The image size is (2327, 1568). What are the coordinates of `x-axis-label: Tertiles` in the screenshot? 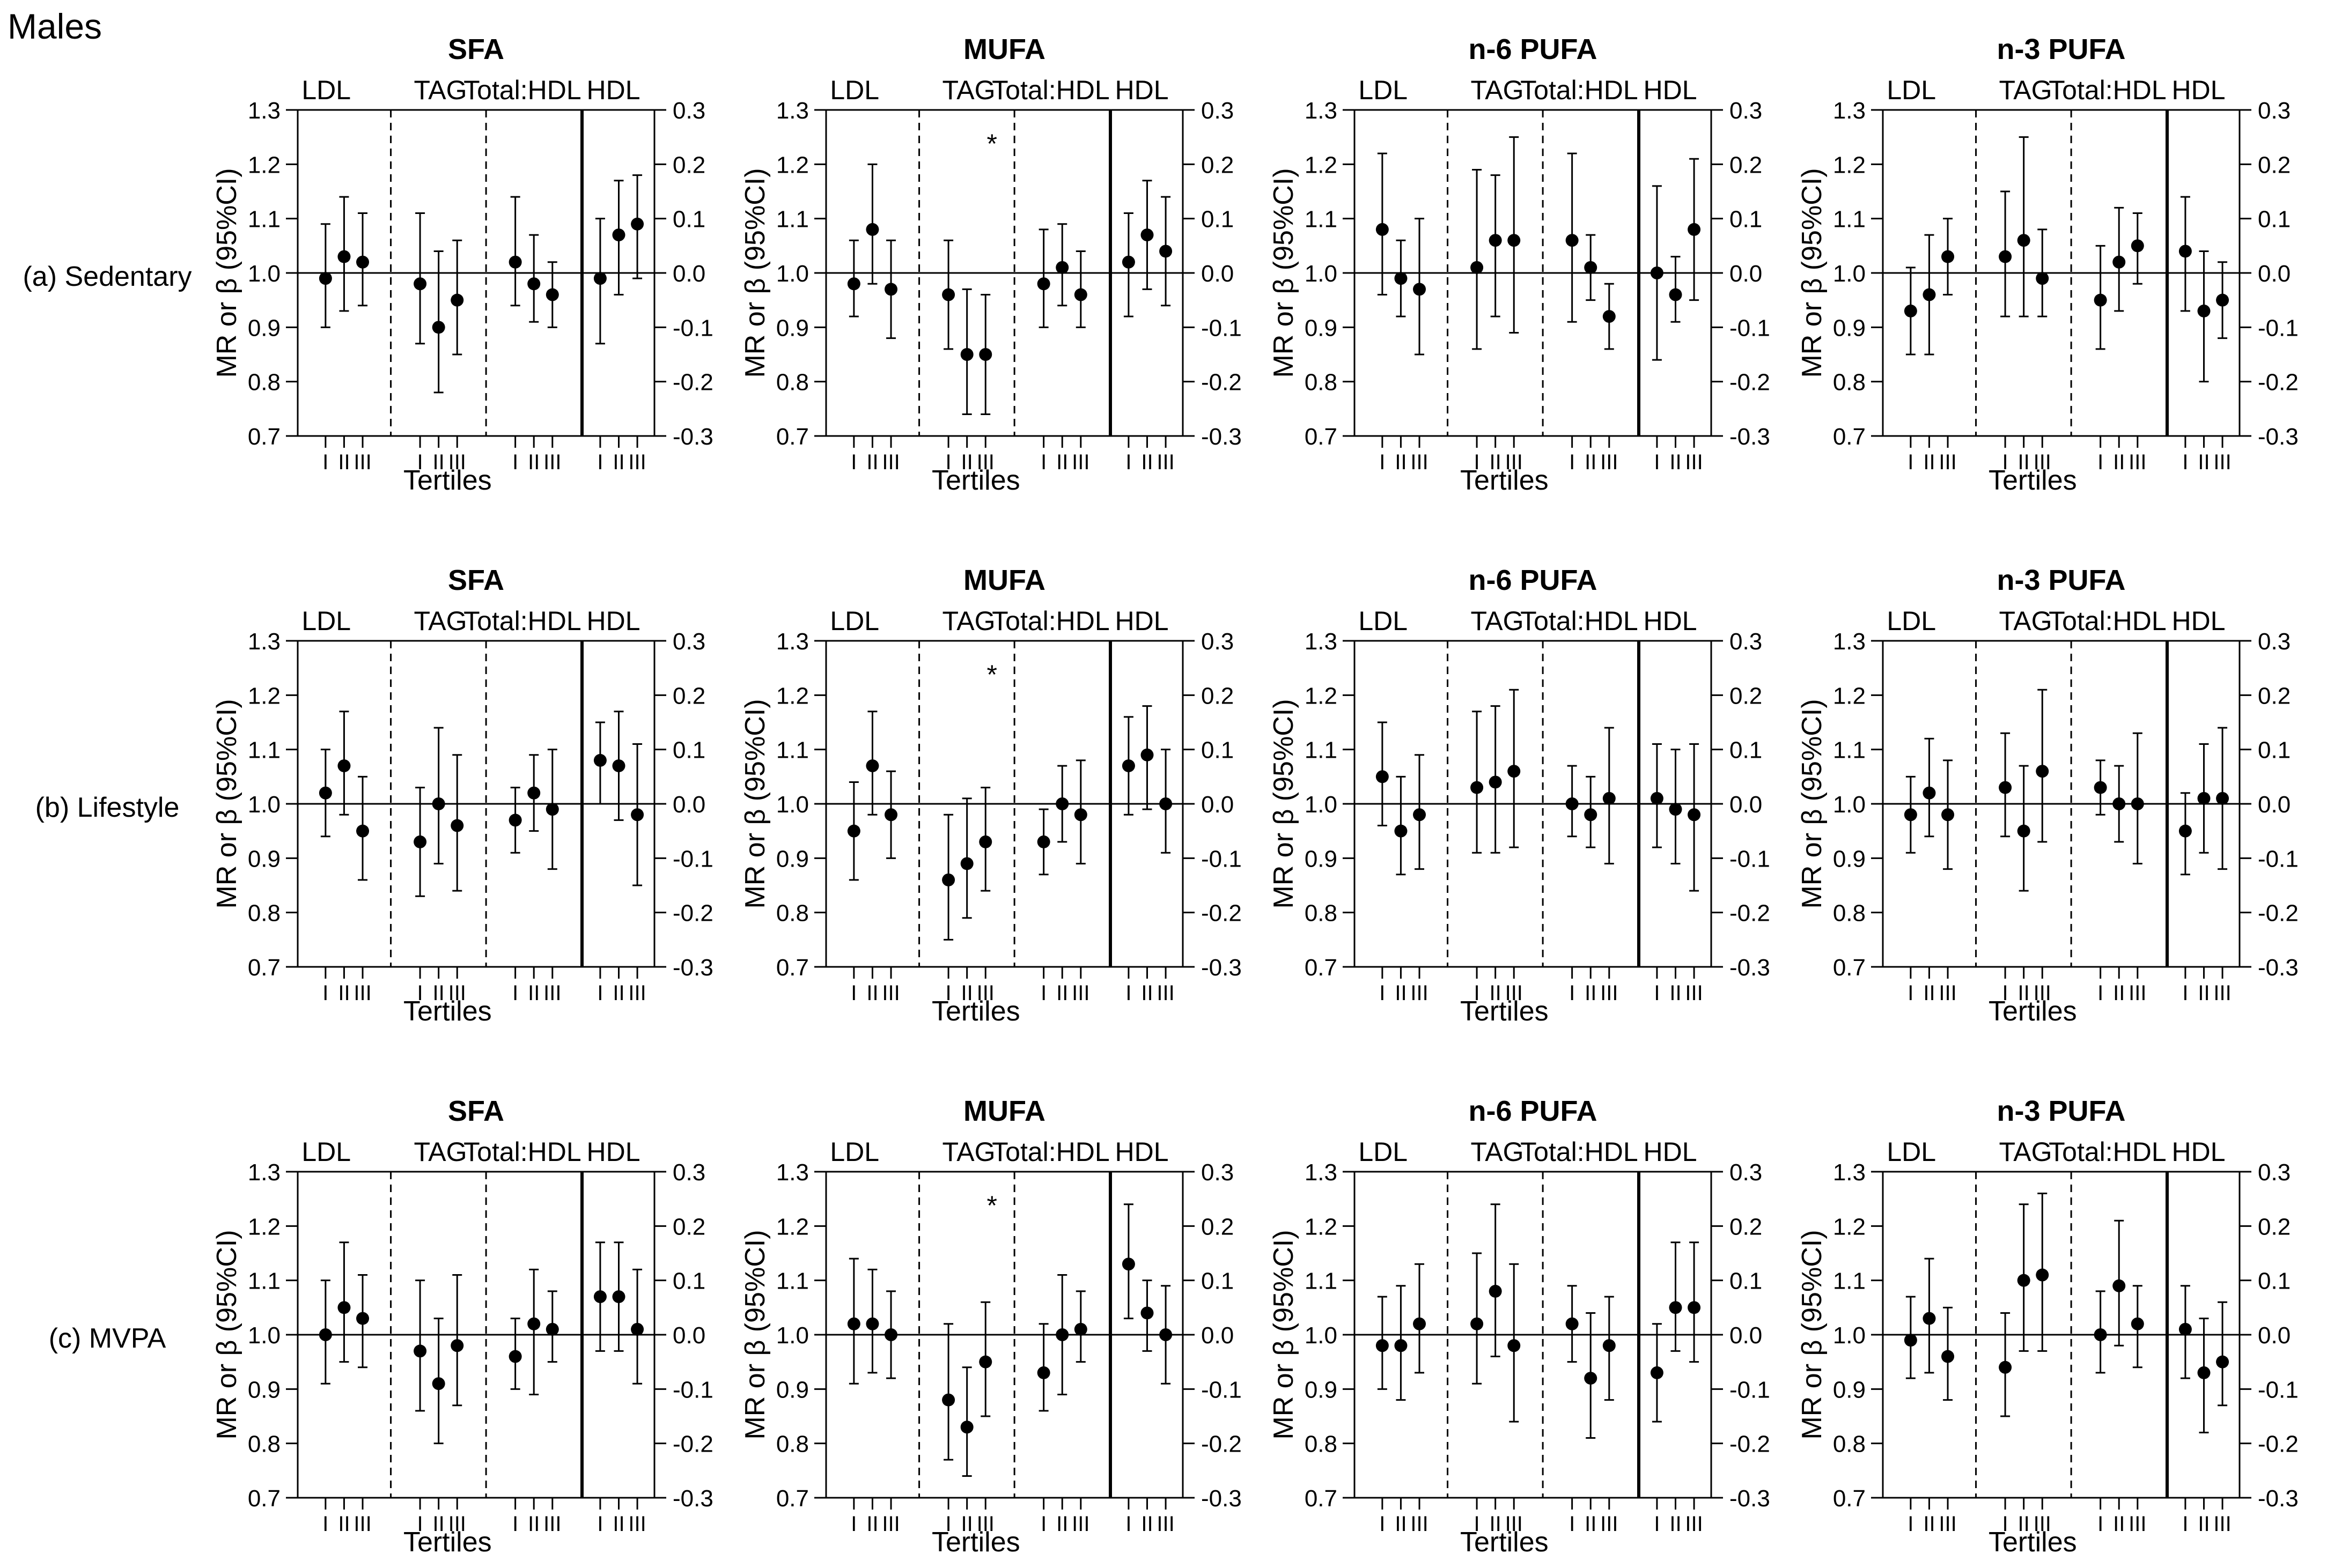 It's located at (2033, 480).